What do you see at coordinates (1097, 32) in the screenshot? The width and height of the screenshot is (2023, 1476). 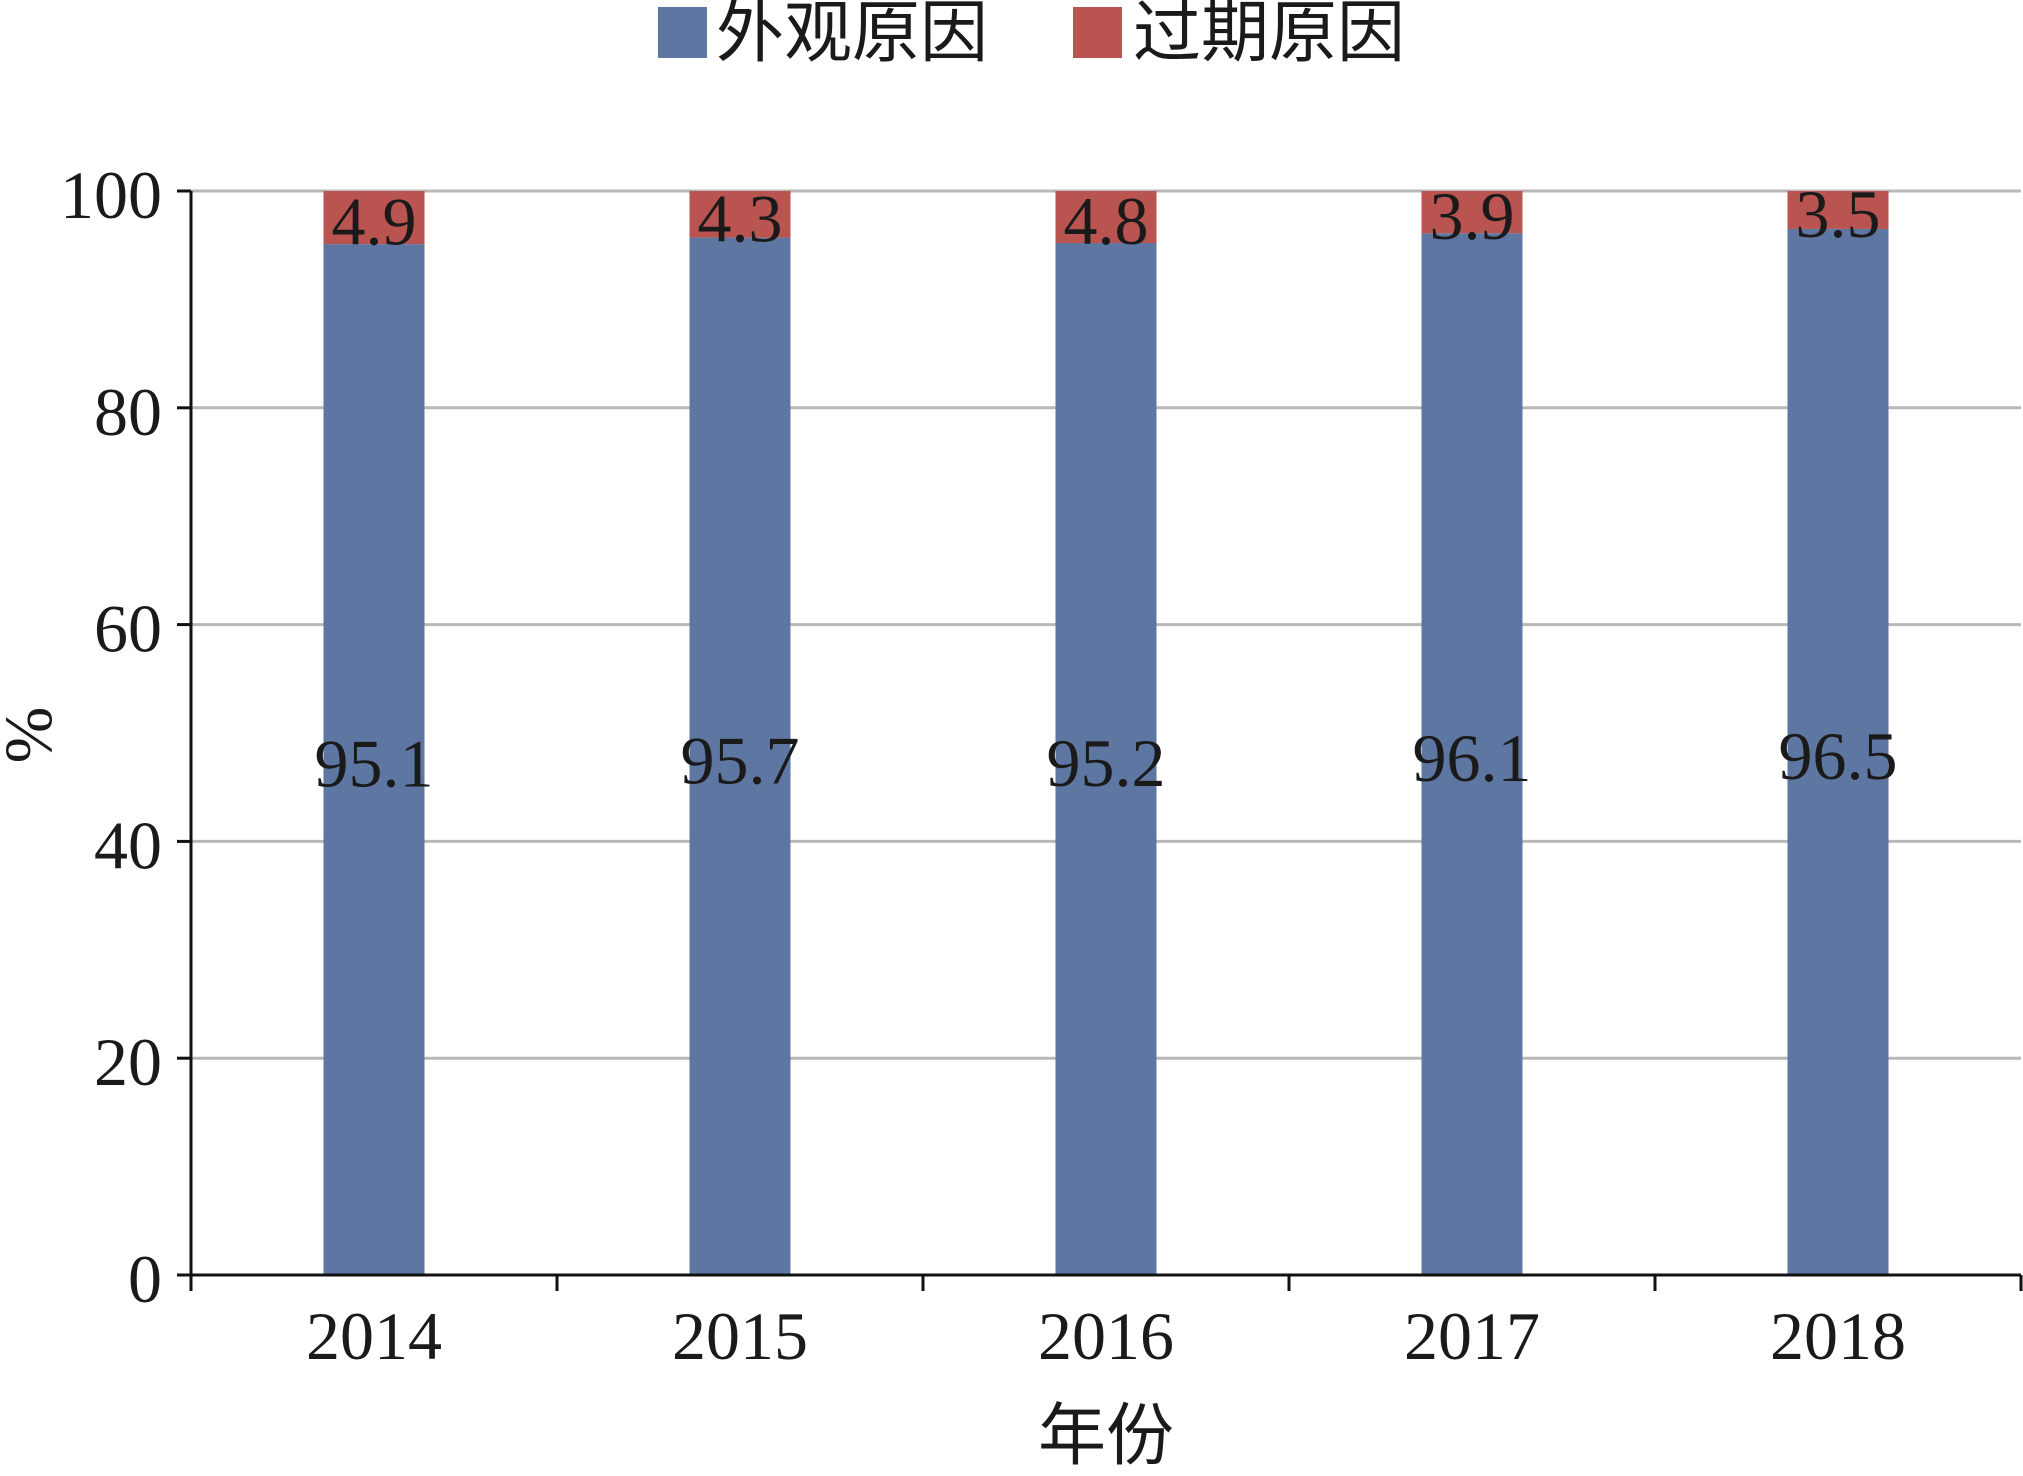 I see `legend-swatch-expired` at bounding box center [1097, 32].